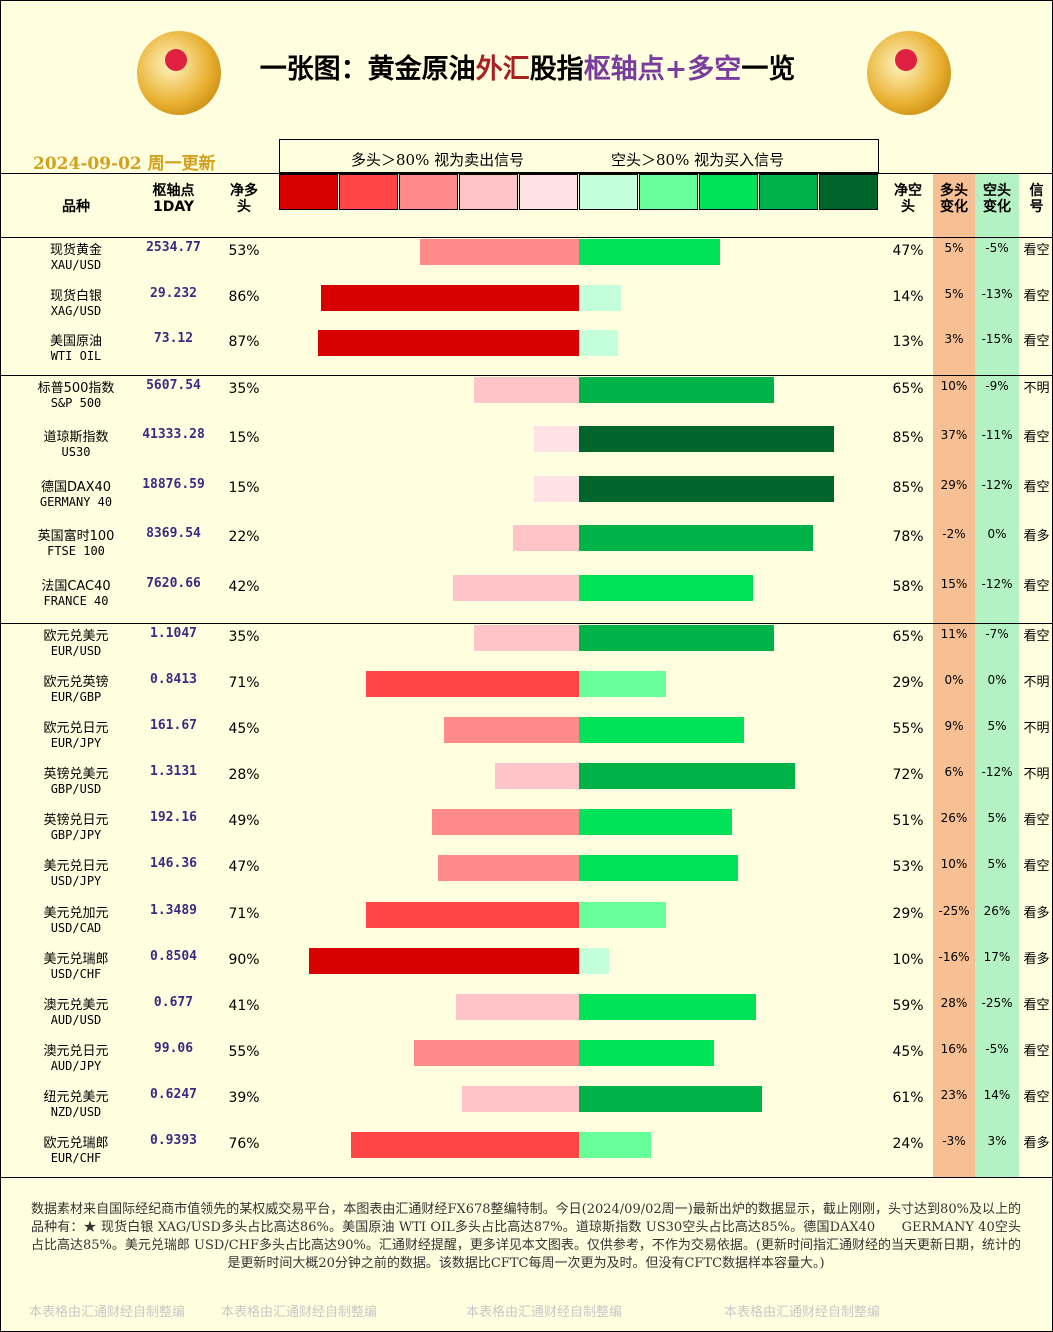  What do you see at coordinates (997, 726) in the screenshot?
I see `short-change: 5%` at bounding box center [997, 726].